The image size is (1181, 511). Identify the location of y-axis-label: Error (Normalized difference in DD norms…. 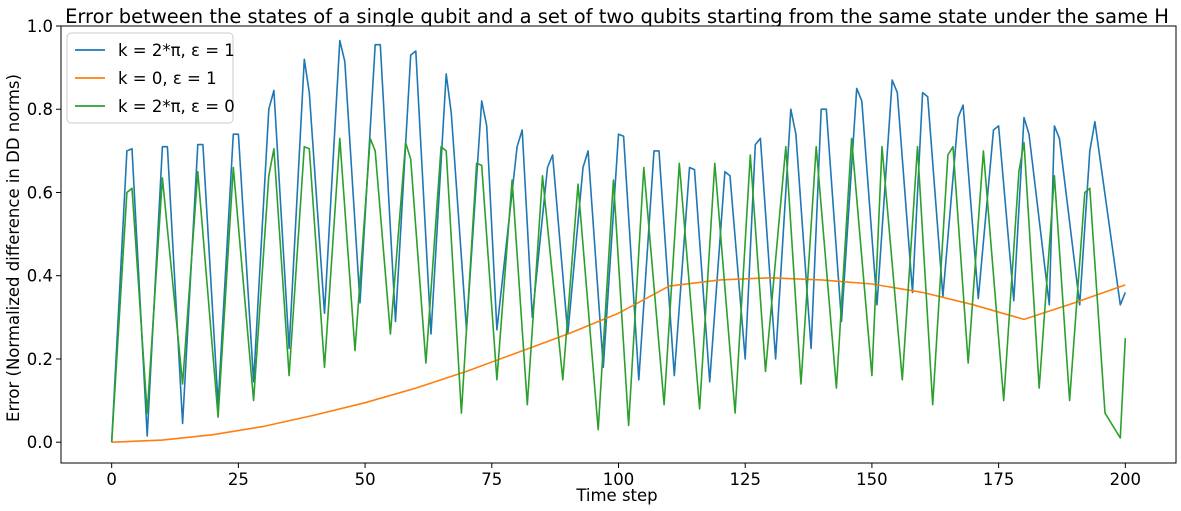
(13, 248).